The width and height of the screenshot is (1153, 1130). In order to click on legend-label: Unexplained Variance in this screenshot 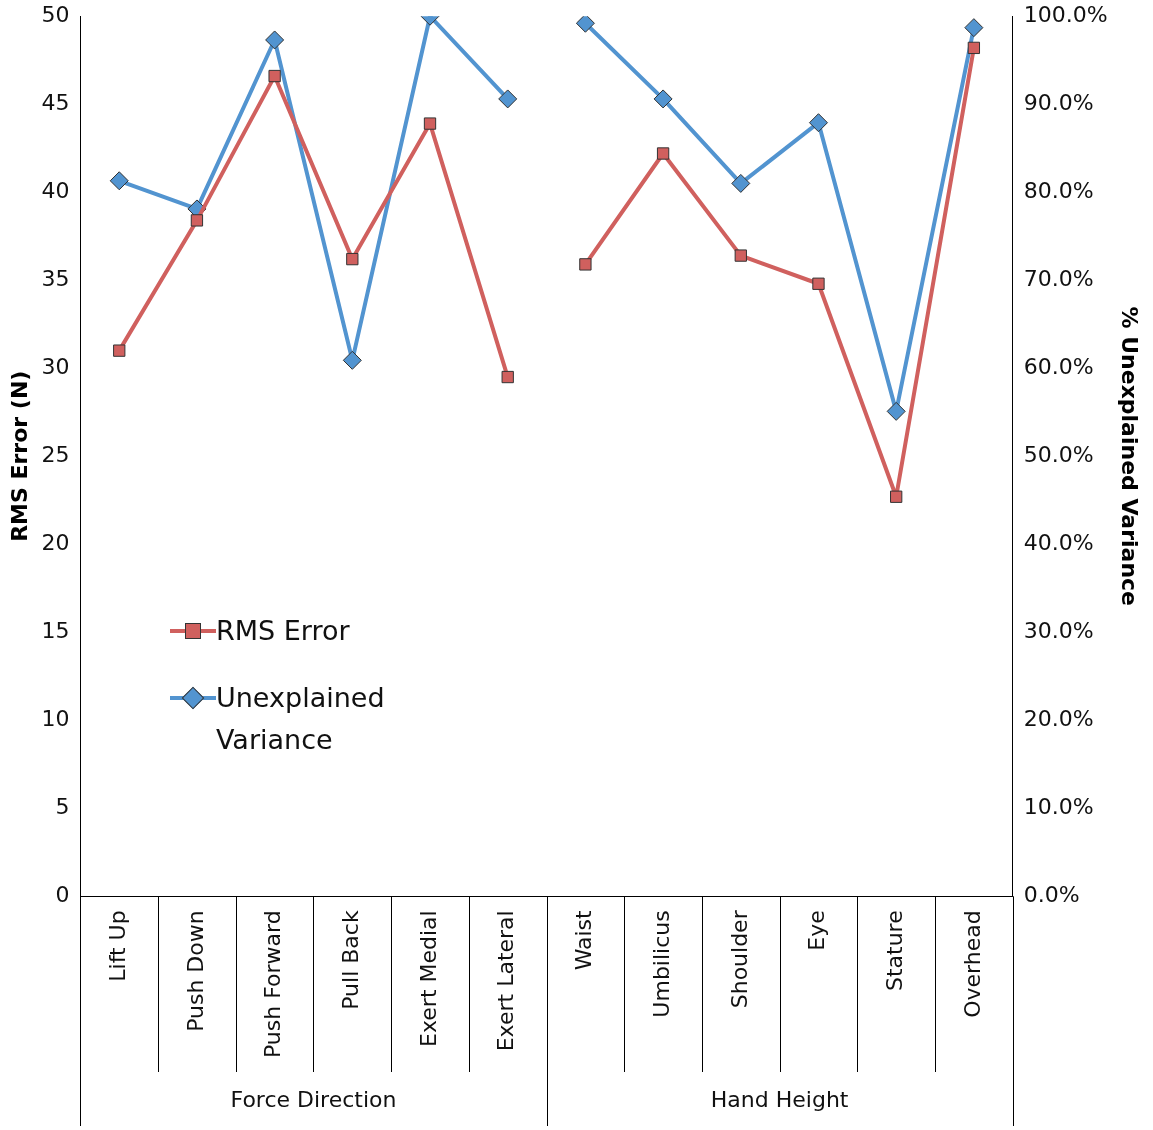, I will do `click(301, 719)`.